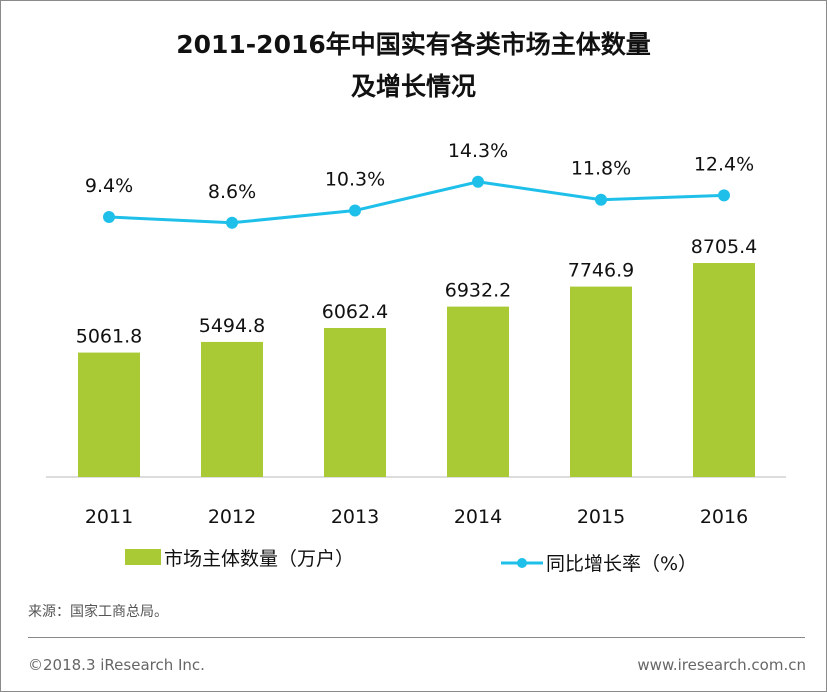  I want to click on bar-data-label: 7746.9, so click(601, 271).